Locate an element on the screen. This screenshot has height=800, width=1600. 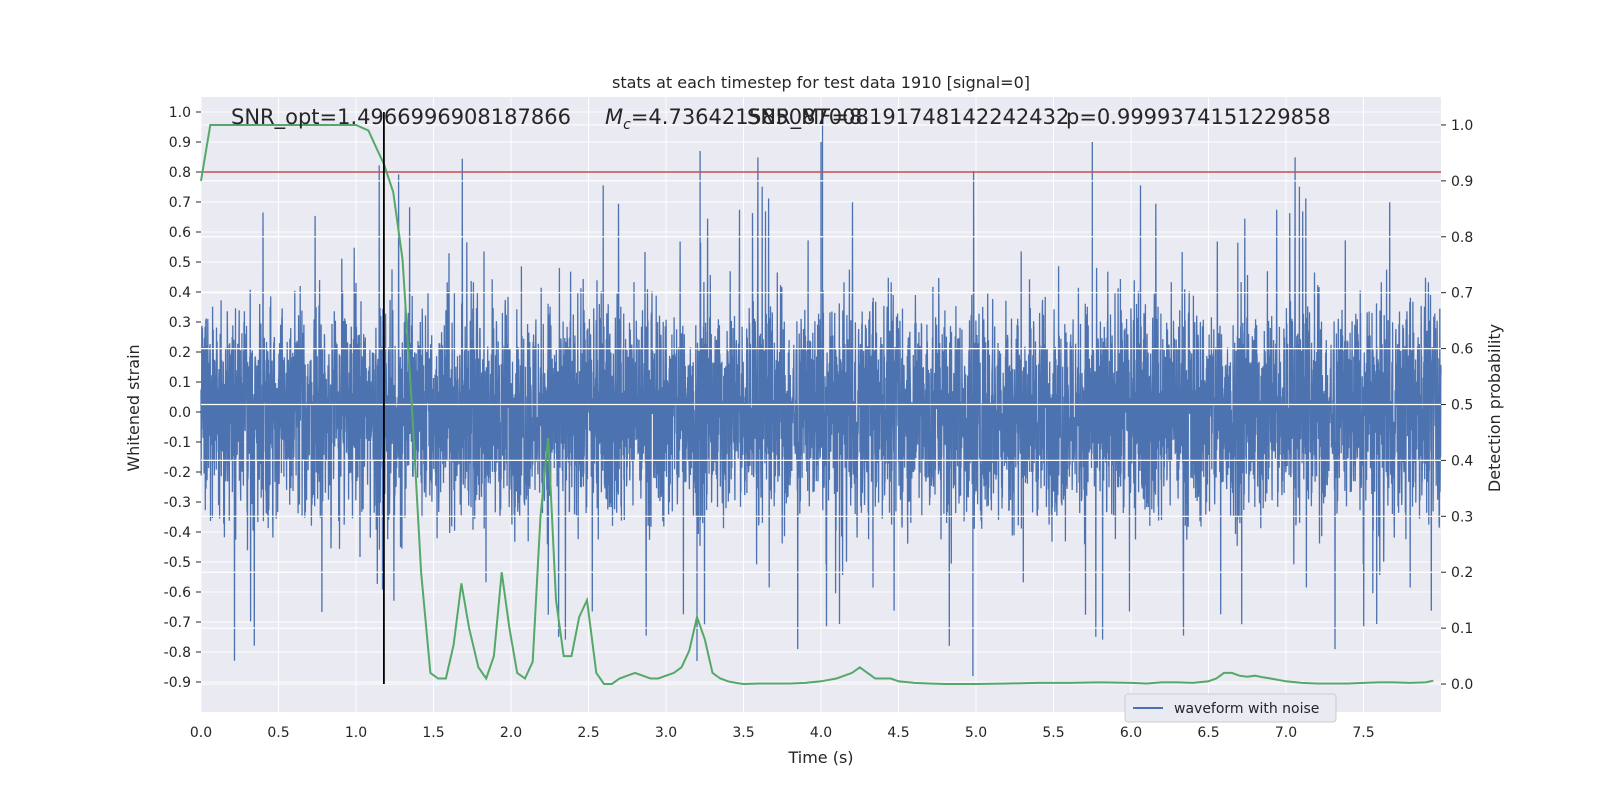
y-tick-label: 0.6 is located at coordinates (180, 233).